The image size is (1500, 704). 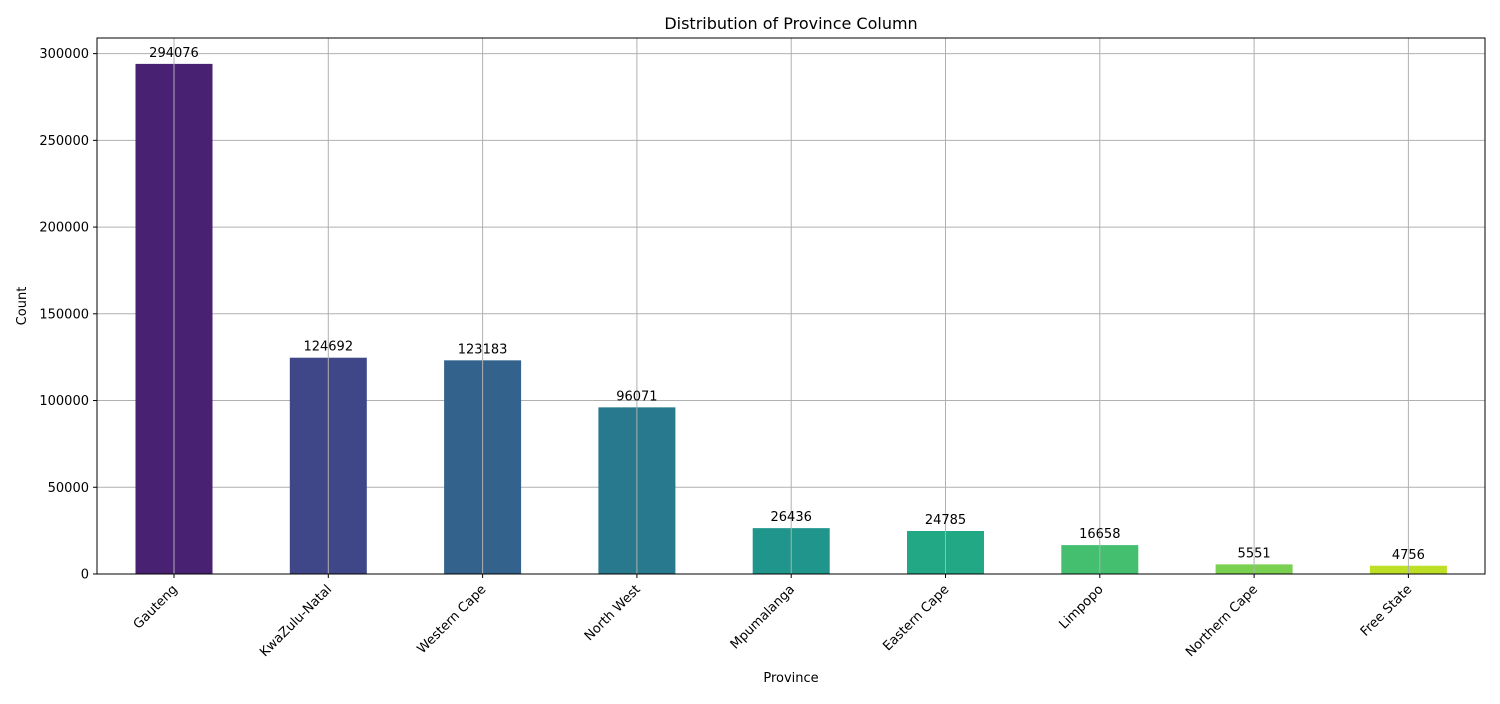 What do you see at coordinates (1254, 553) in the screenshot?
I see `bar-value-label: 5551` at bounding box center [1254, 553].